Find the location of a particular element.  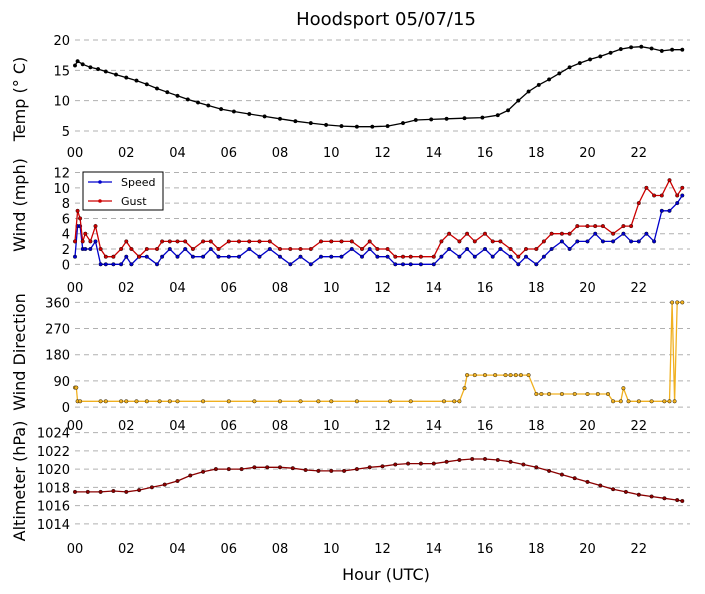

y-tick-label: 360 is located at coordinates (57, 303).